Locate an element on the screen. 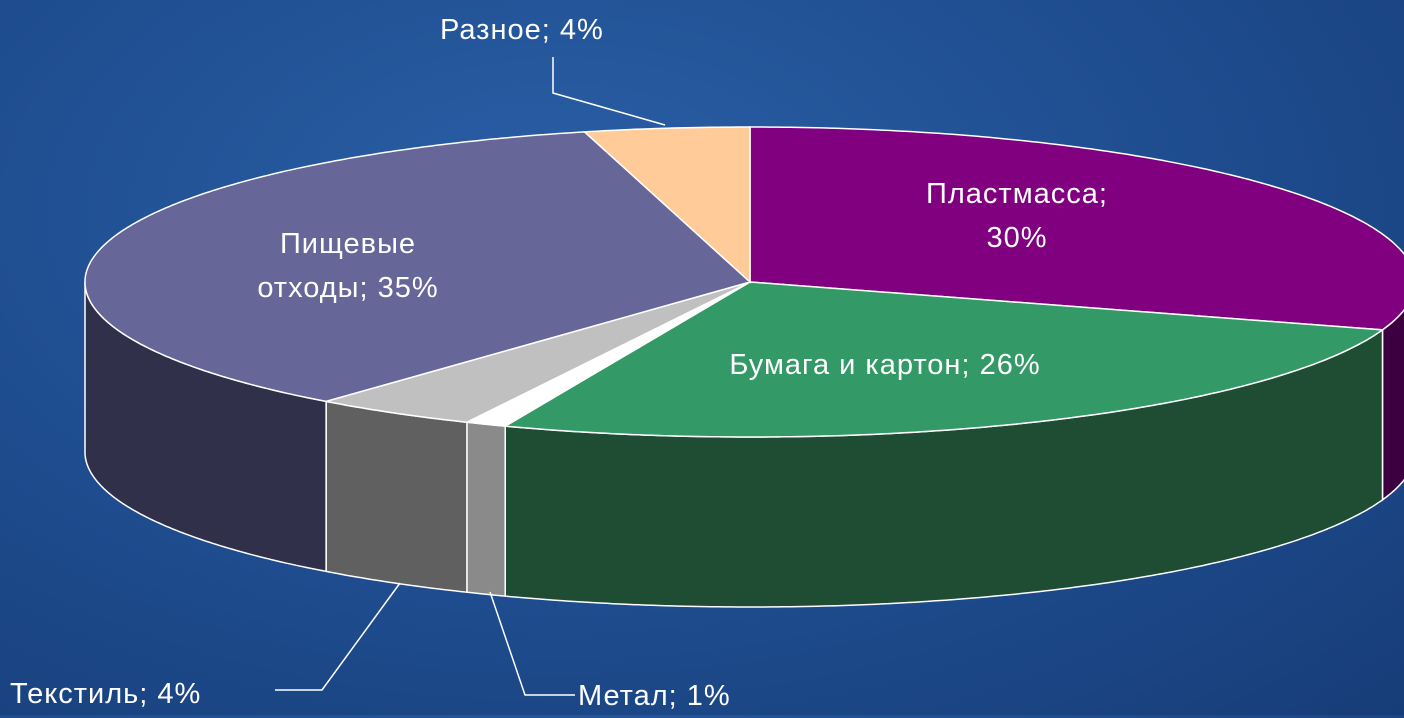  data-label: Текстиль; 4% is located at coordinates (105, 694).